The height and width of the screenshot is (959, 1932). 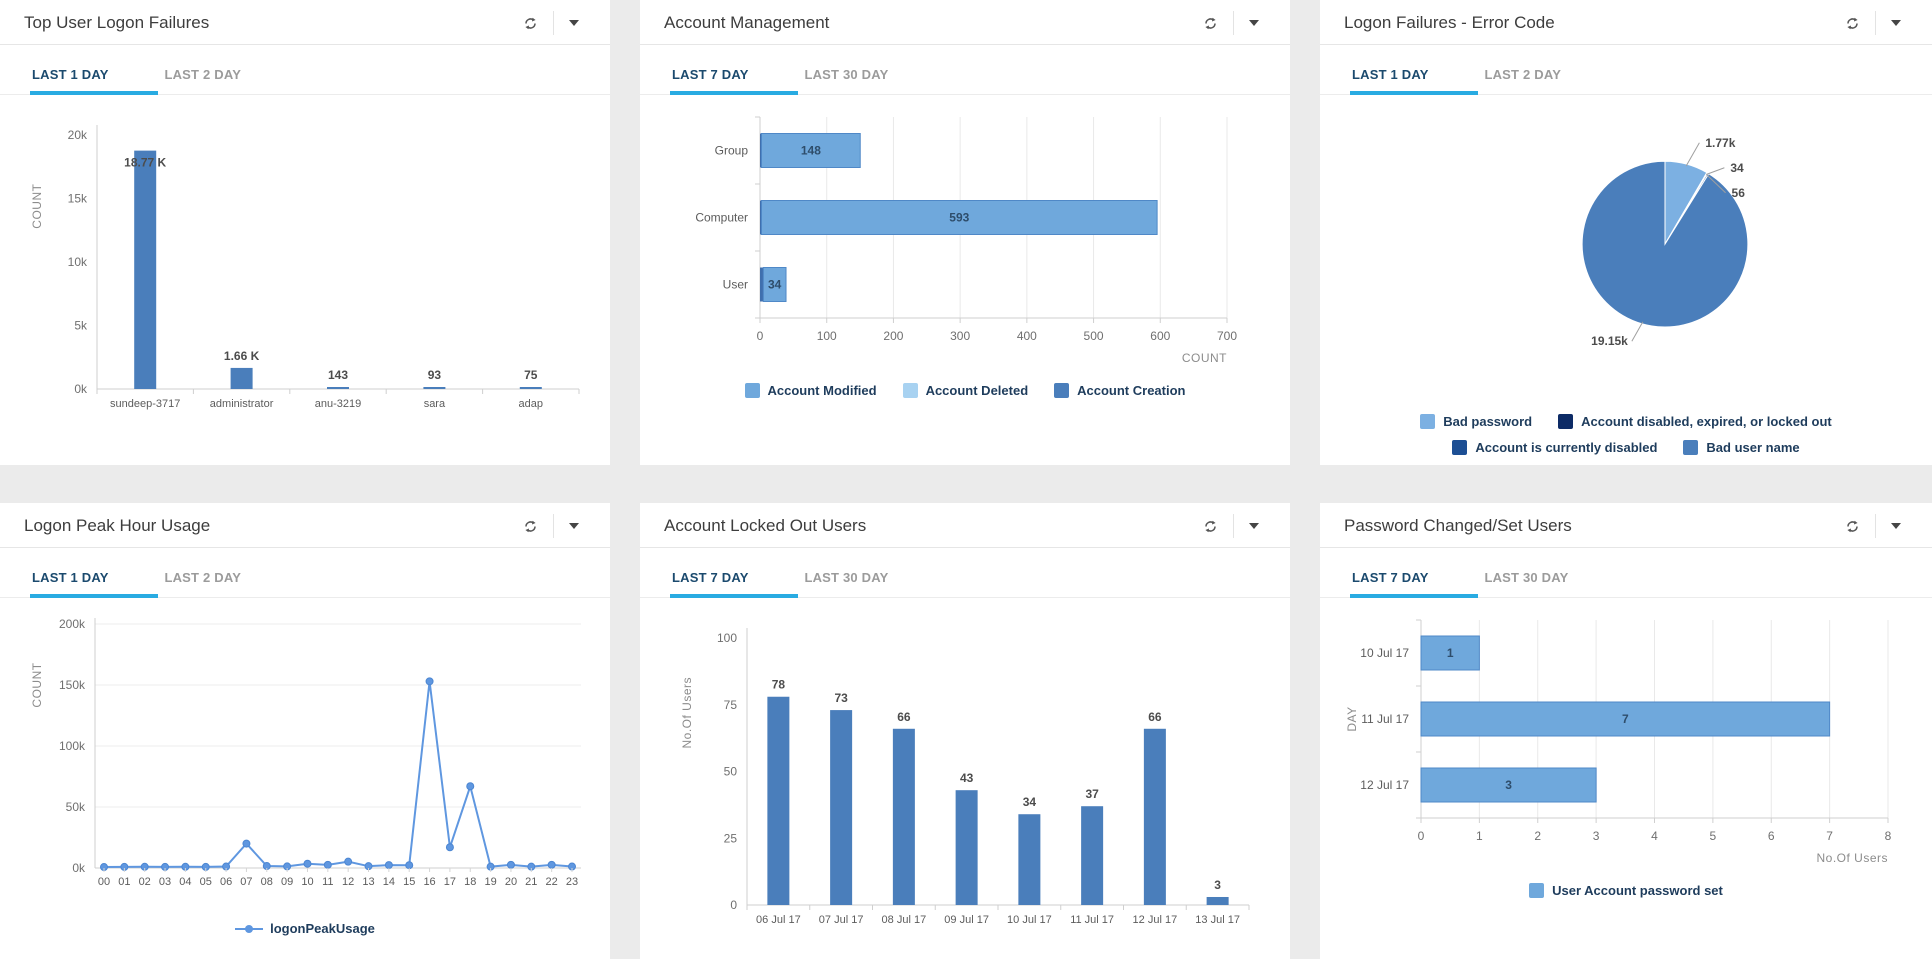 I want to click on panel-title: Password Changed/Set Users, so click(x=1458, y=525).